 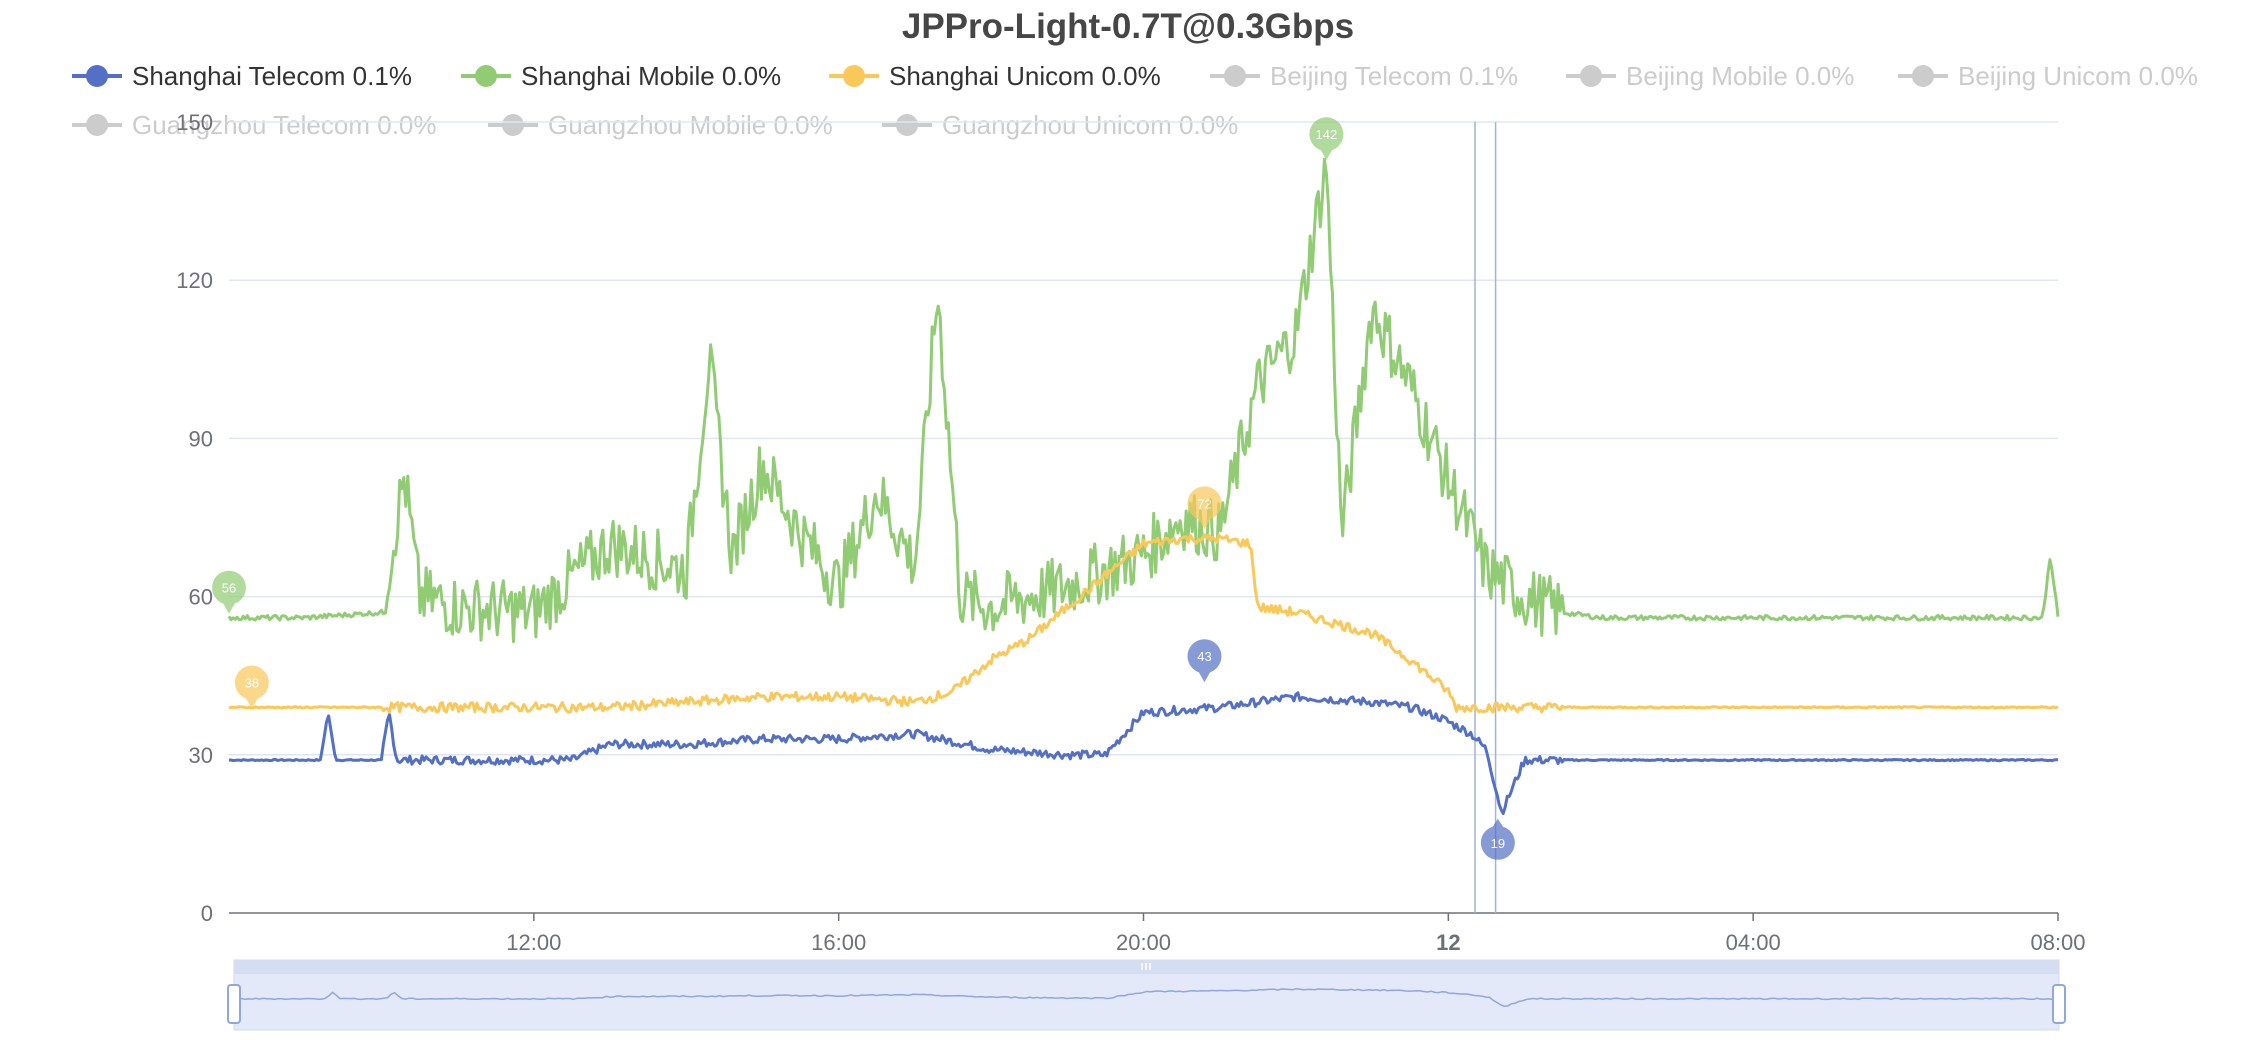 I want to click on legend-item: Guangzhou Unicom 0.0%, so click(x=1060, y=125).